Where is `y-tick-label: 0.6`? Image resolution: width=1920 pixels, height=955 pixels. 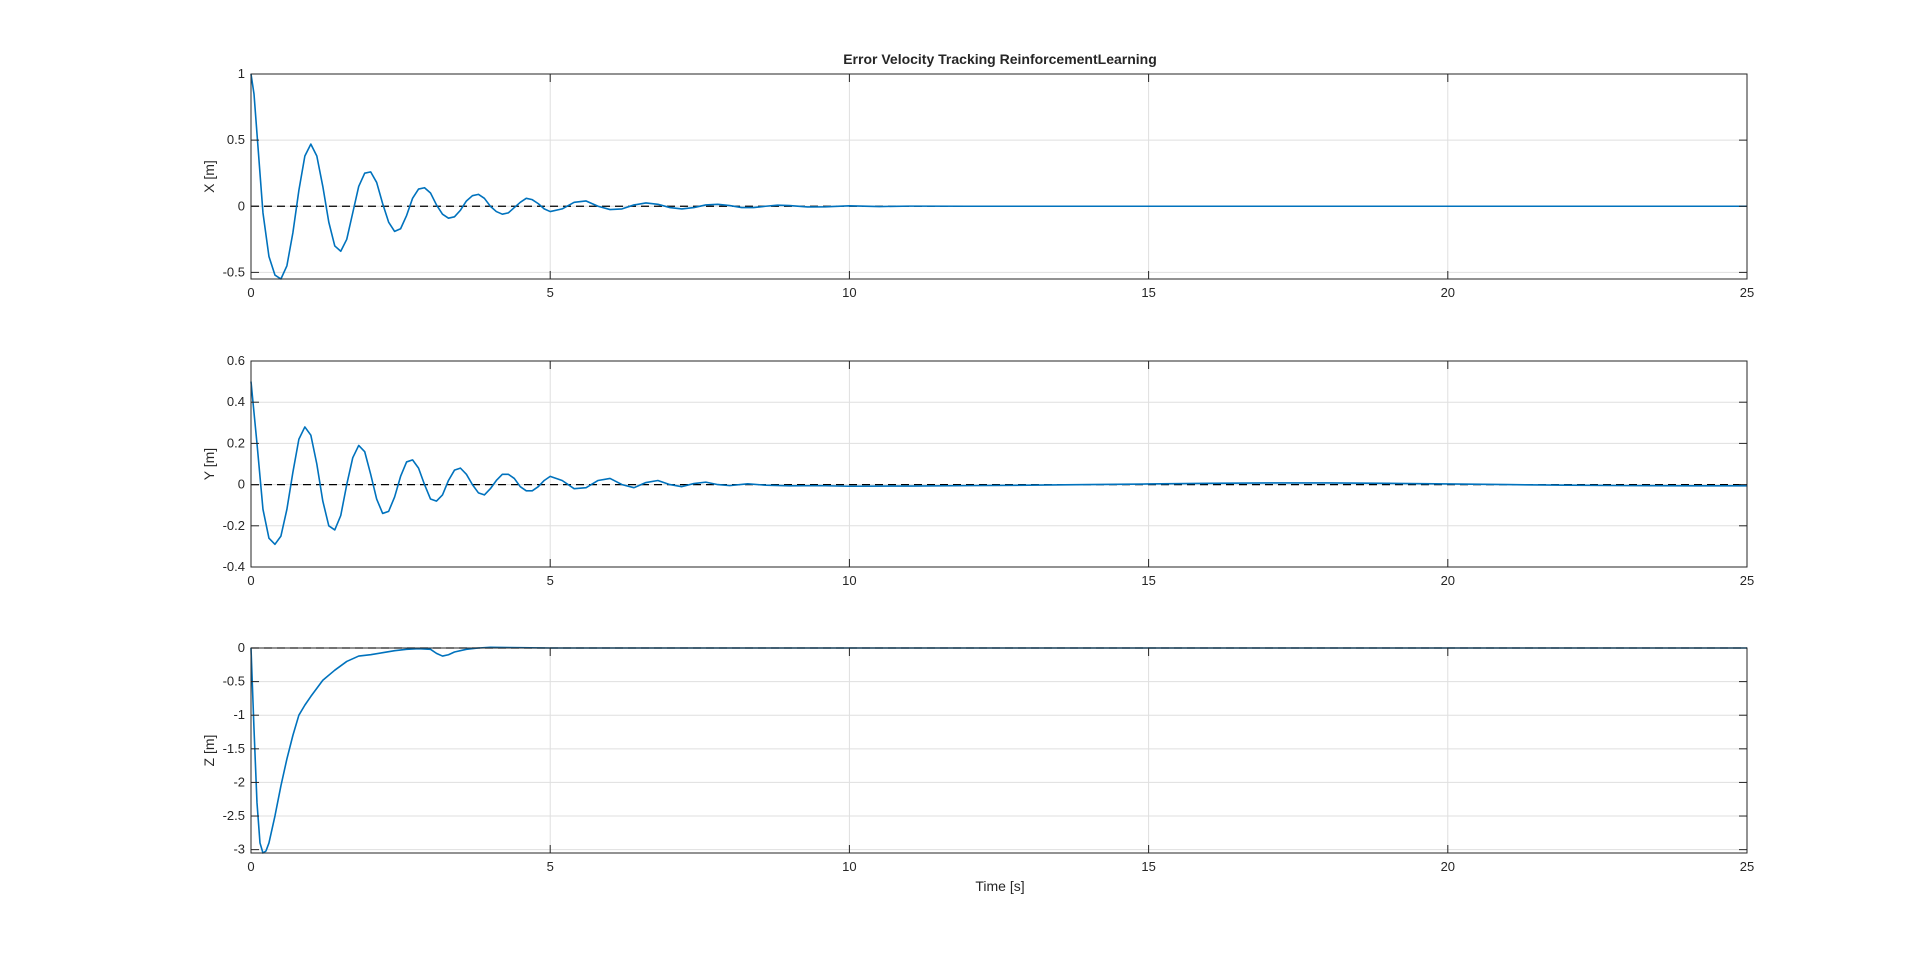 y-tick-label: 0.6 is located at coordinates (236, 360).